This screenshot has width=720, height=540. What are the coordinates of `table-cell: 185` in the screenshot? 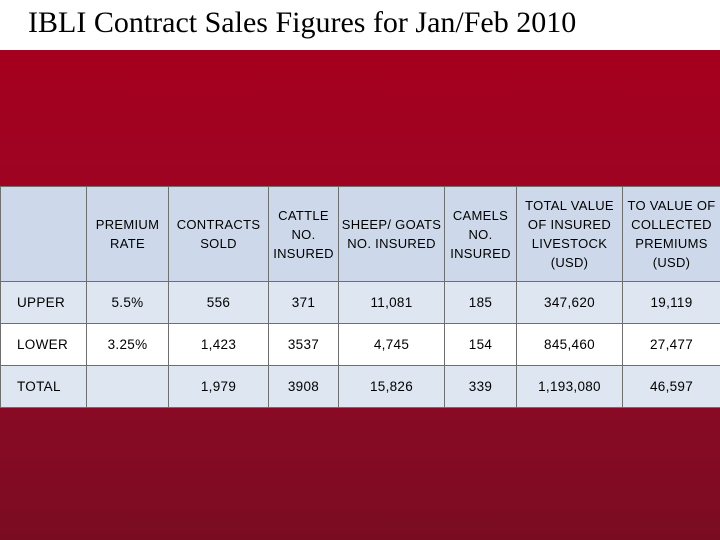 It's located at (480, 302).